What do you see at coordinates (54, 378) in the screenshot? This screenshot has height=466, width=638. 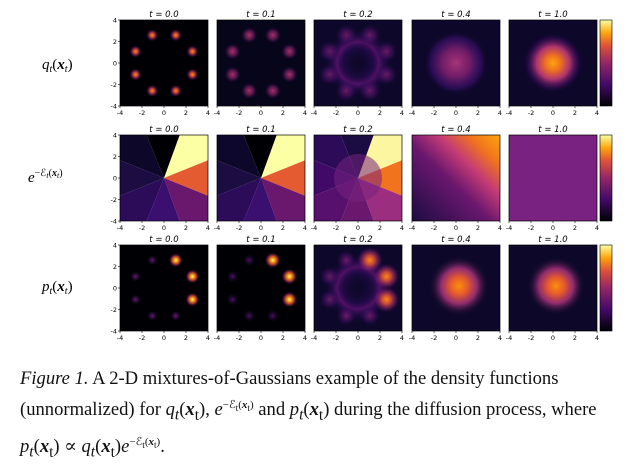 I see `figure-label: Figure 1.` at bounding box center [54, 378].